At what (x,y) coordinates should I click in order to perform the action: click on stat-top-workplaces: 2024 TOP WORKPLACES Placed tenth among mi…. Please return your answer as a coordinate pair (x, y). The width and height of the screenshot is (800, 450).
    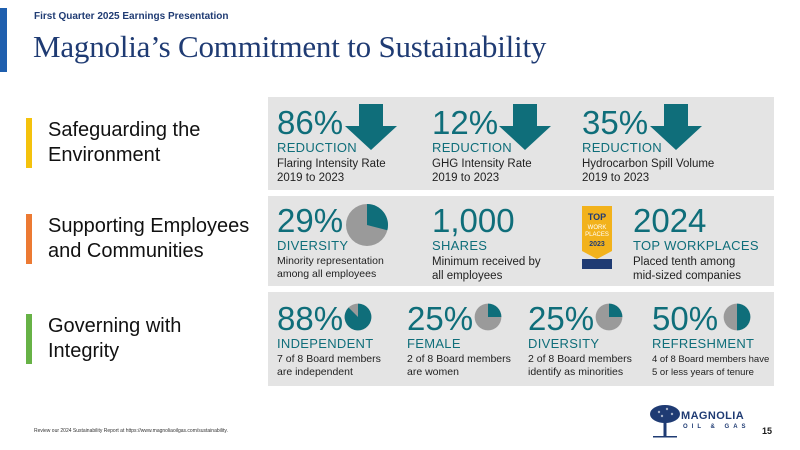
    Looking at the image, I should click on (696, 242).